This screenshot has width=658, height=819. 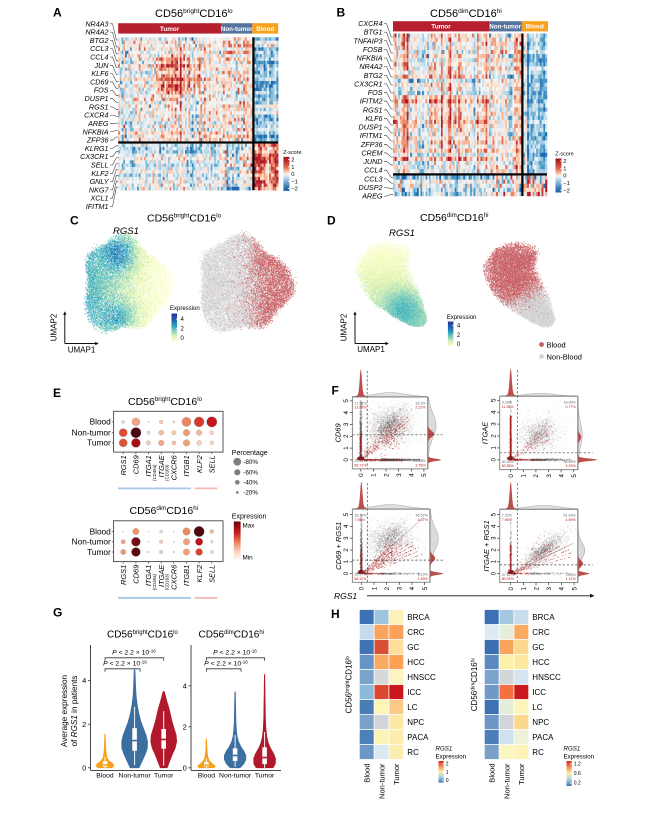 What do you see at coordinates (570, 520) in the screenshot?
I see `svg-text: 4.89%` at bounding box center [570, 520].